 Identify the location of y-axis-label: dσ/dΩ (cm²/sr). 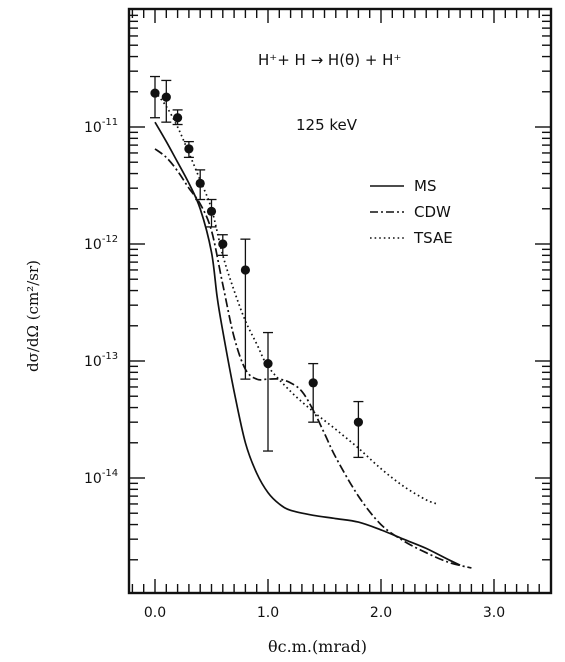
(33, 316).